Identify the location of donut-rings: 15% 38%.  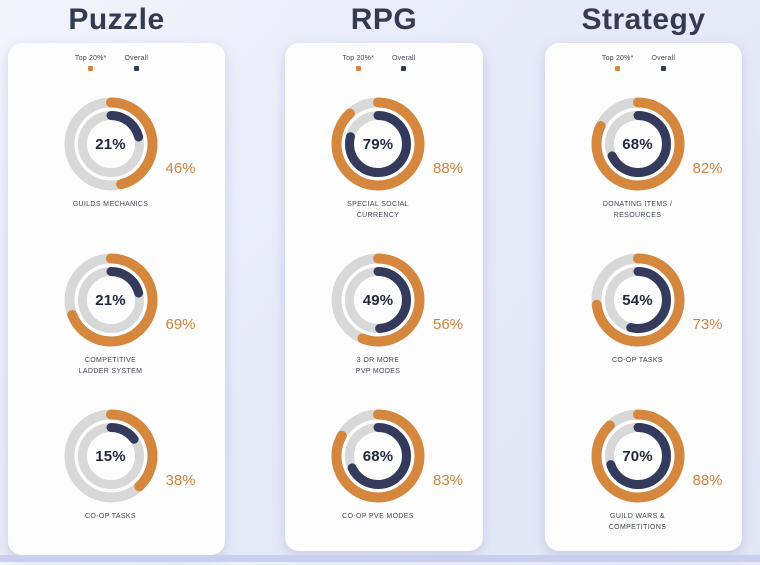
(130, 456).